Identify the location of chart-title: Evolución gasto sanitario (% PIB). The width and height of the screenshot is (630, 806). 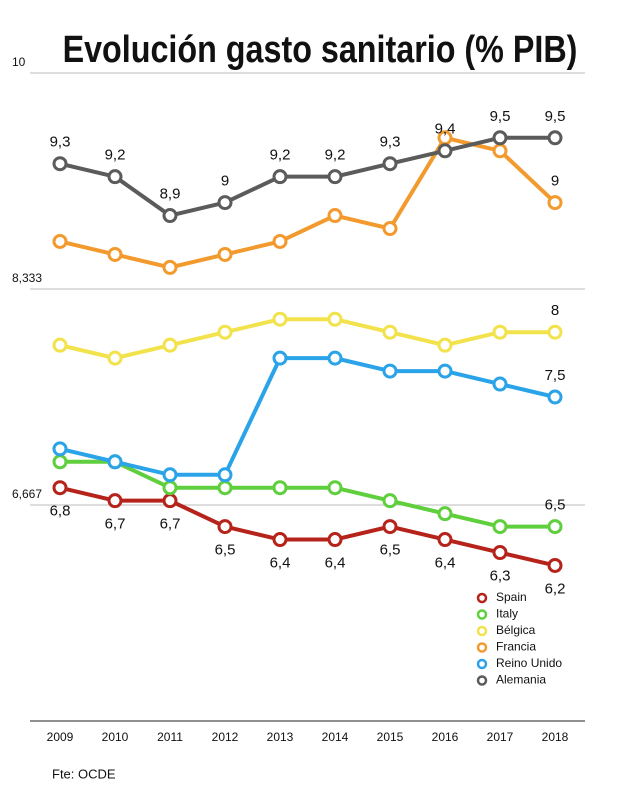
(320, 50).